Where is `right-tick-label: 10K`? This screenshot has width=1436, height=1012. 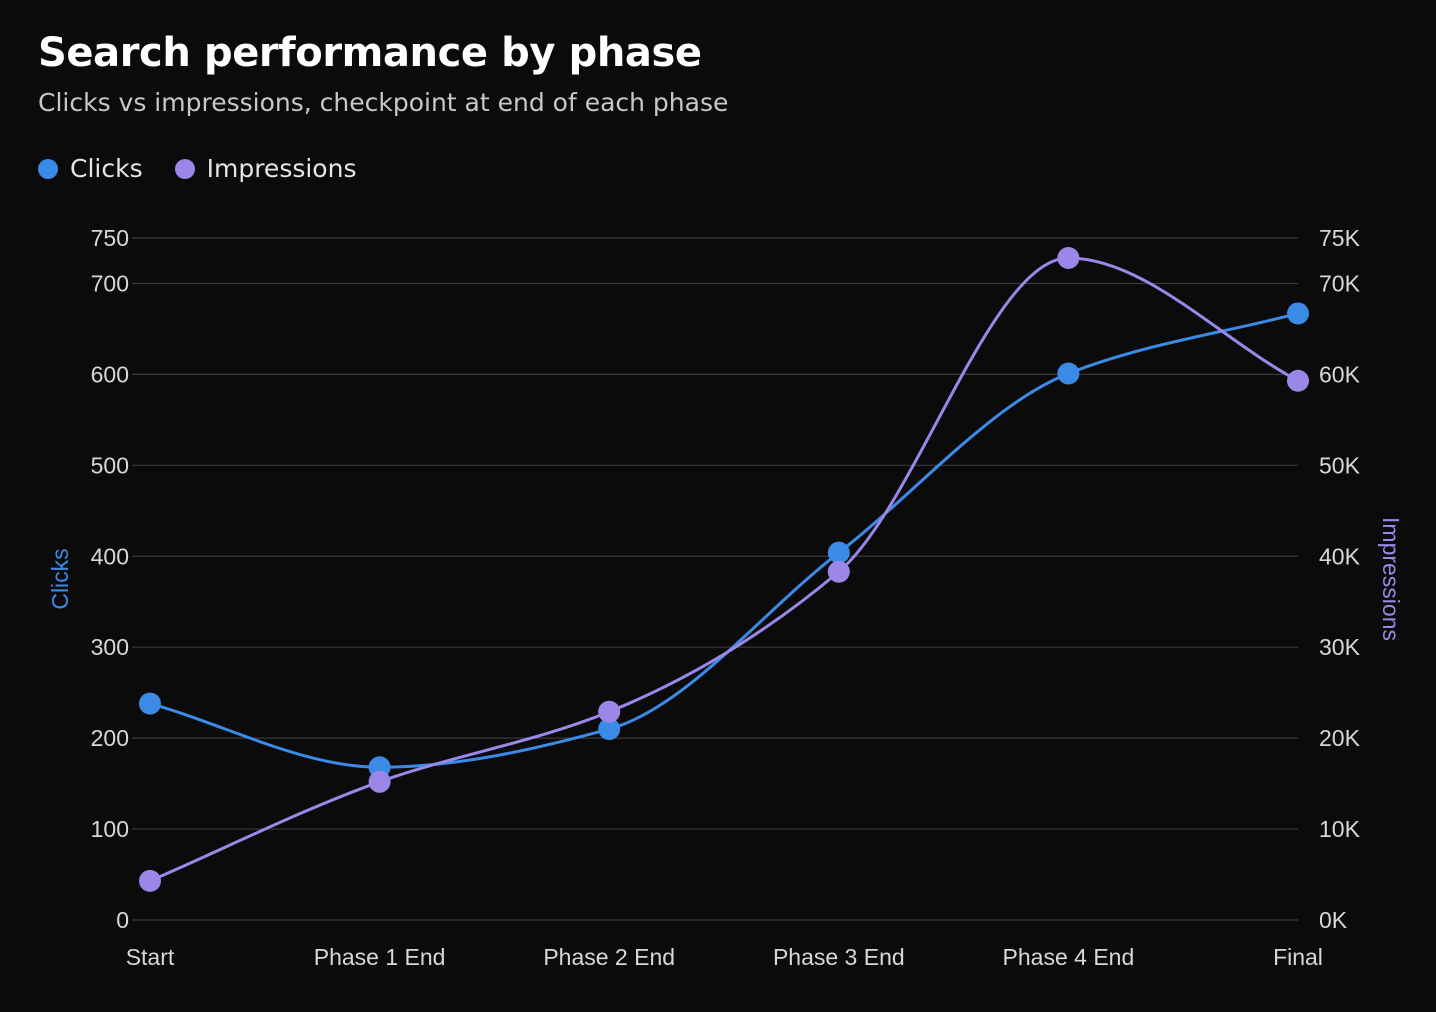
right-tick-label: 10K is located at coordinates (1340, 829).